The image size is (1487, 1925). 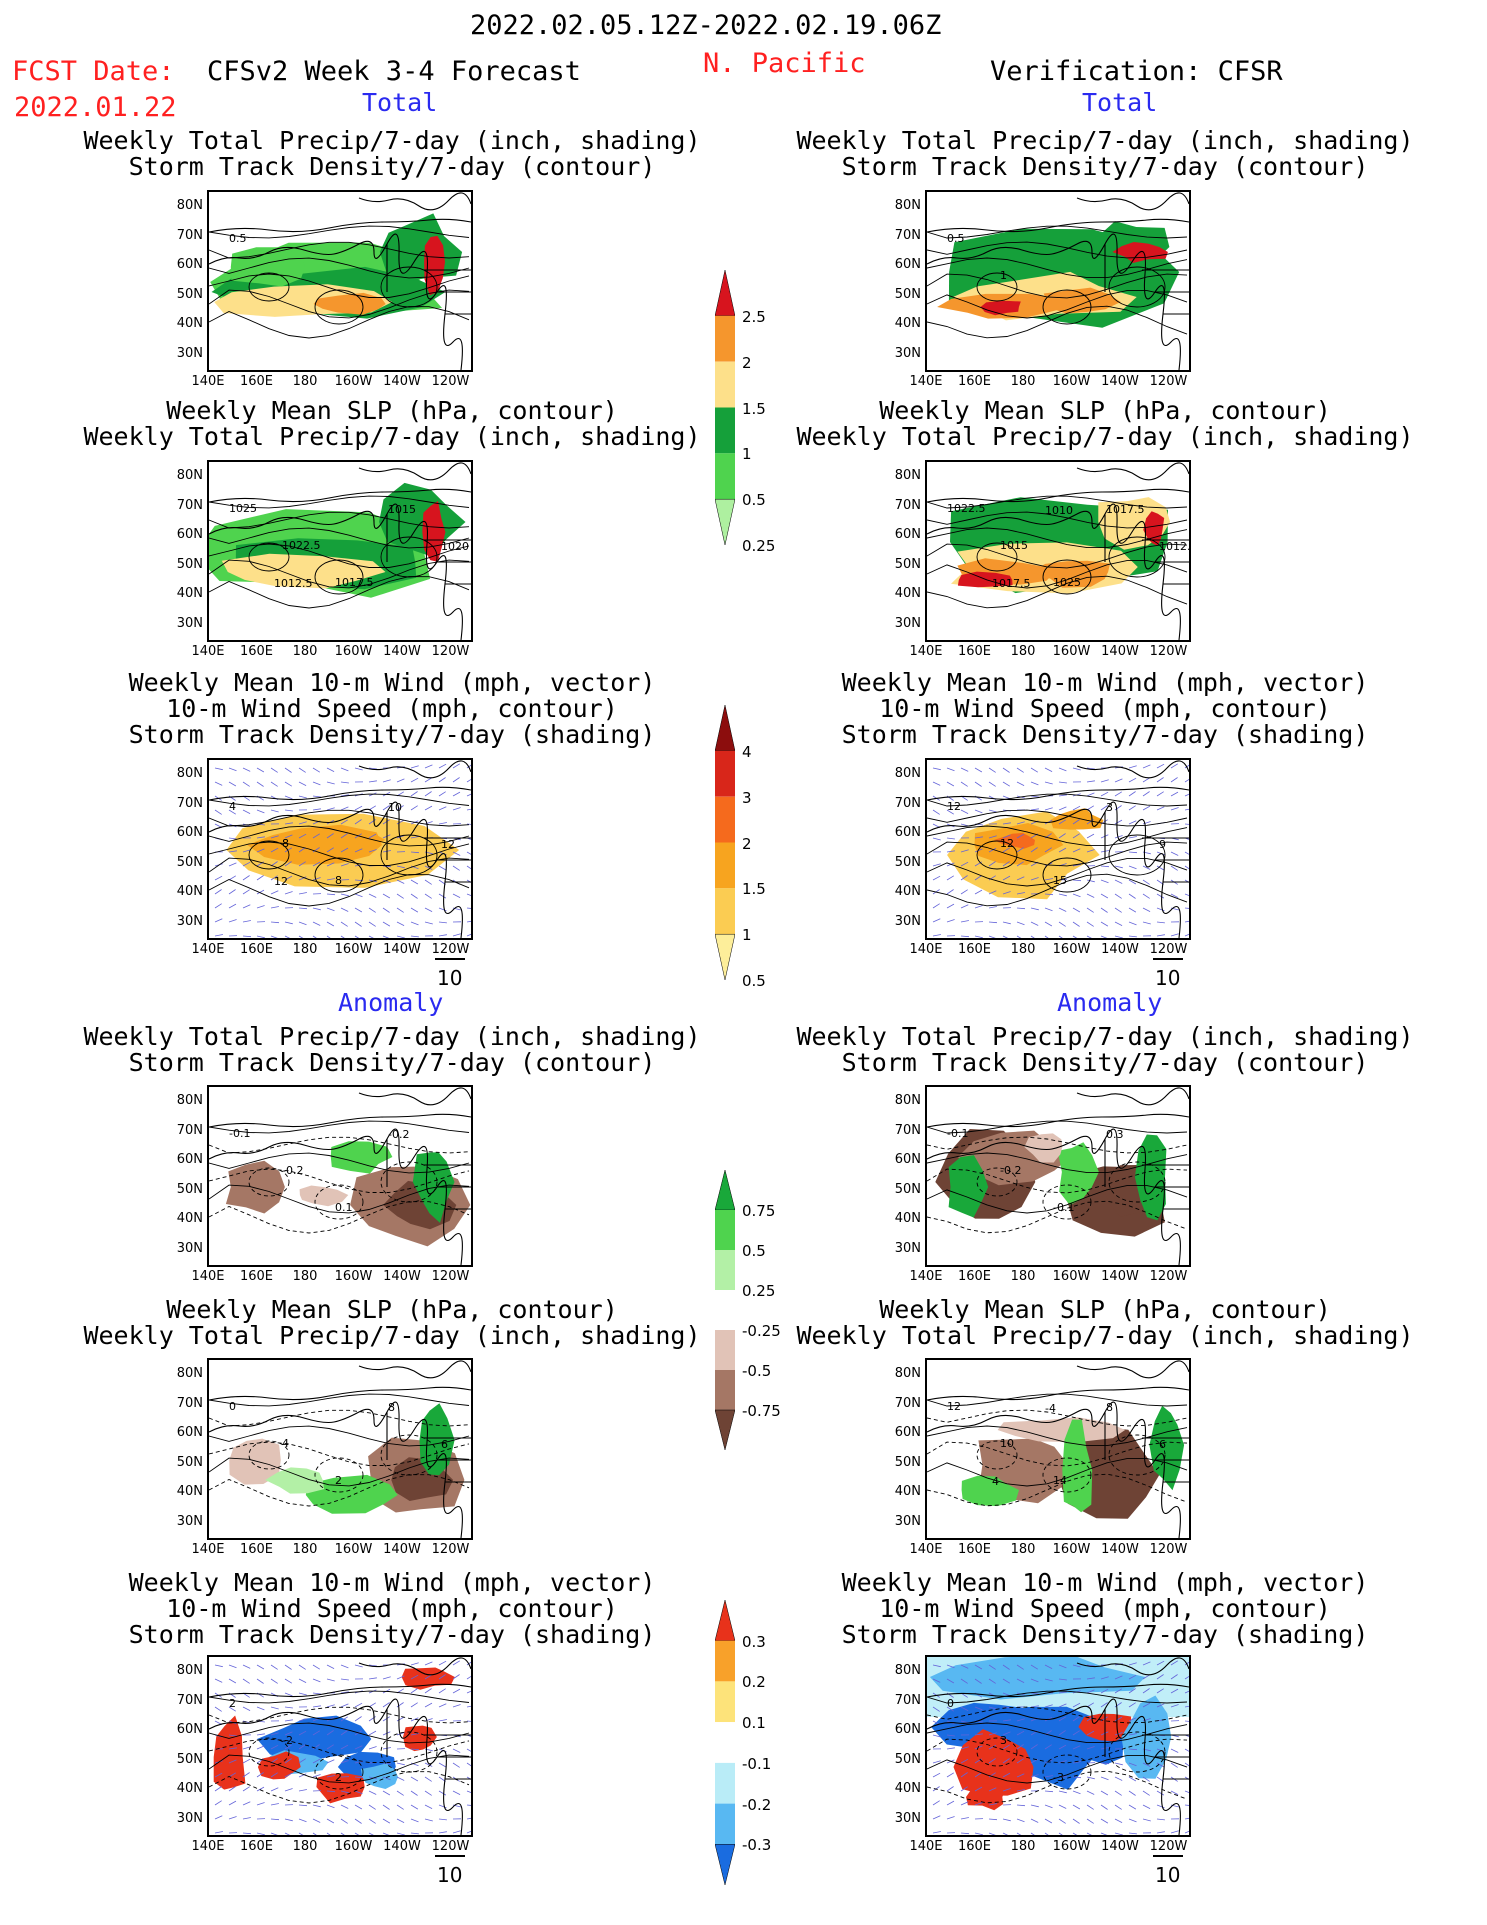 What do you see at coordinates (340, 1449) in the screenshot?
I see `map-panel: 0 4 2 8 6` at bounding box center [340, 1449].